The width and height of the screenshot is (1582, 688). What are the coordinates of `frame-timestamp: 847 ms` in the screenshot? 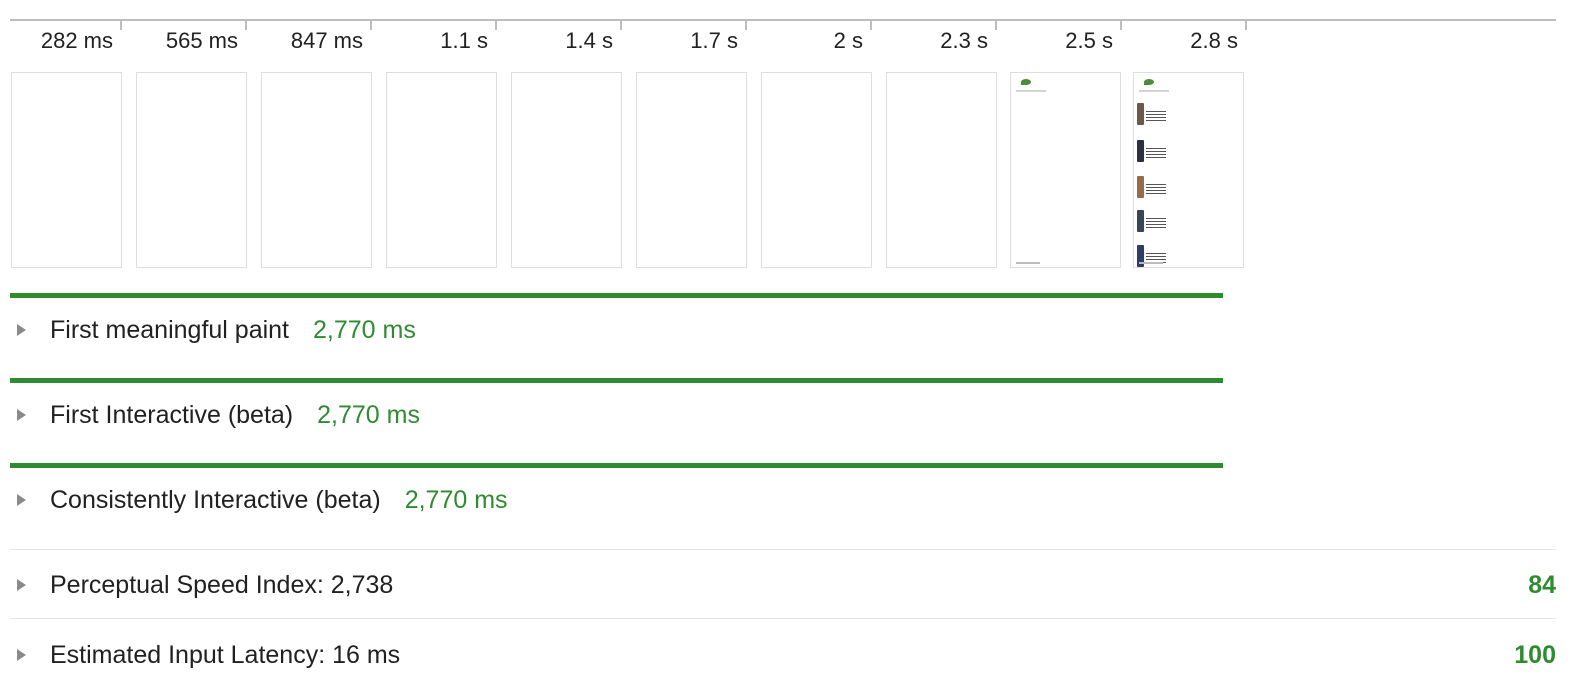 It's located at (326, 40).